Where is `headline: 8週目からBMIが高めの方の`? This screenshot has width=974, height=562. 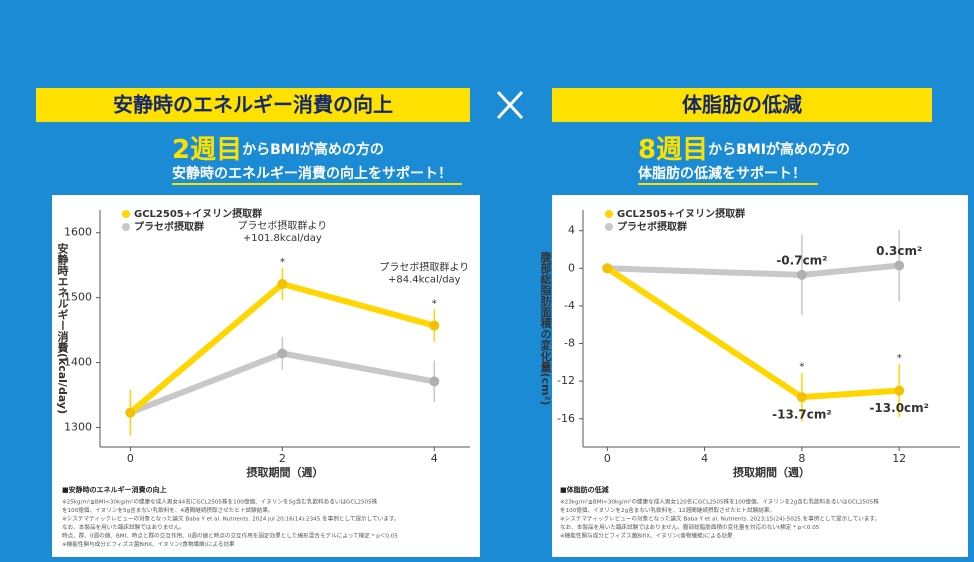
headline: 8週目からBMIが高めの方の is located at coordinates (744, 150).